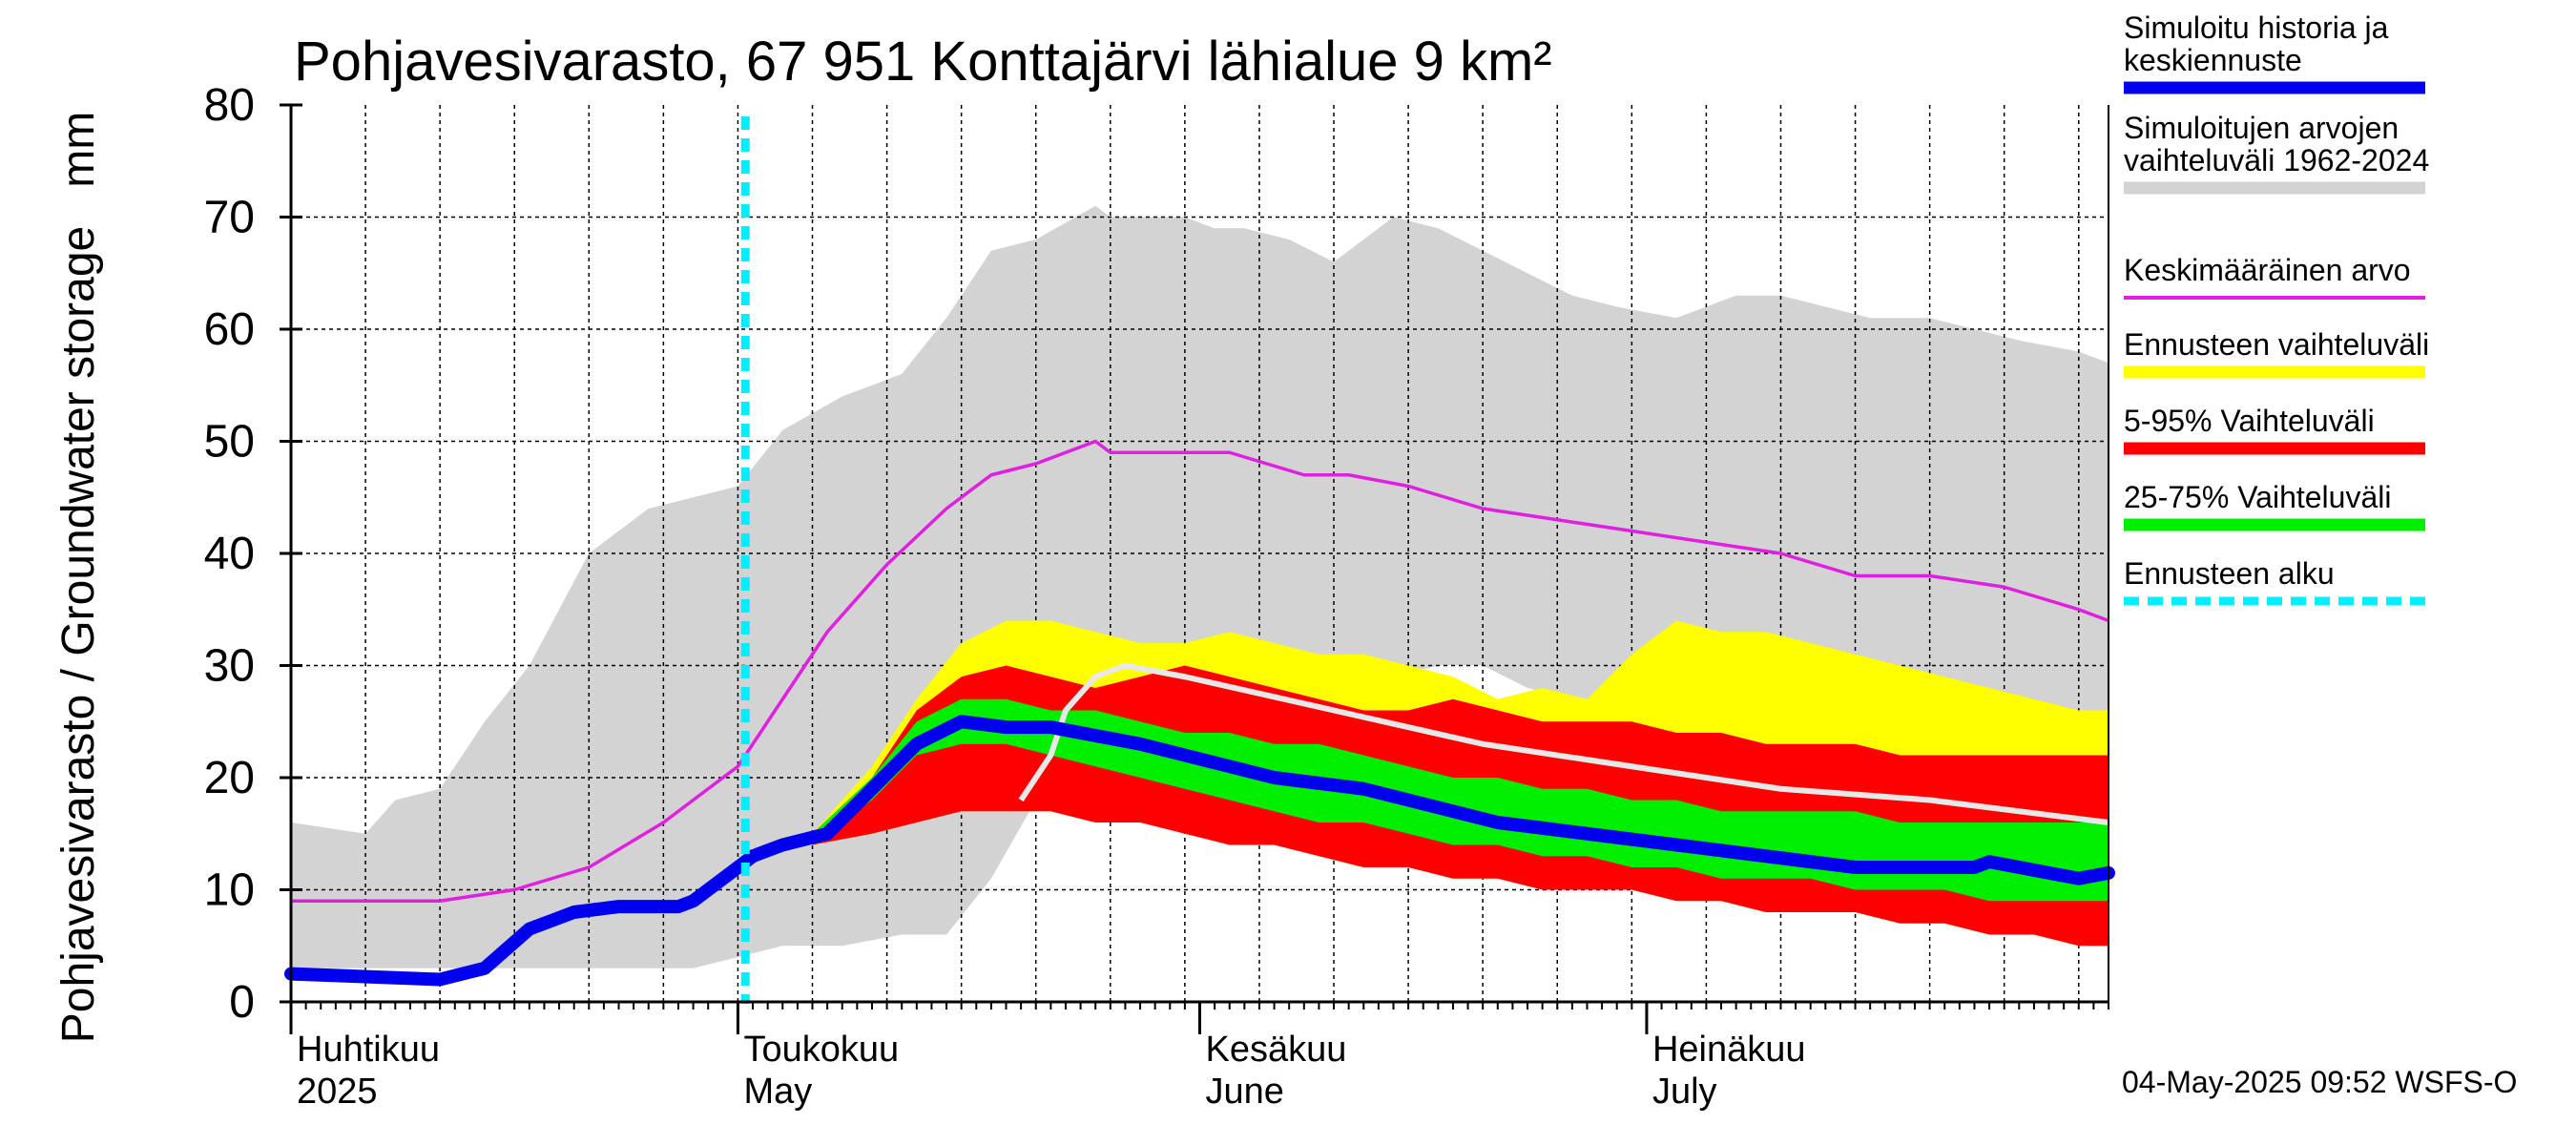 Image resolution: width=2576 pixels, height=1145 pixels. I want to click on x-month-label-fi: Kesäkuu, so click(1276, 1050).